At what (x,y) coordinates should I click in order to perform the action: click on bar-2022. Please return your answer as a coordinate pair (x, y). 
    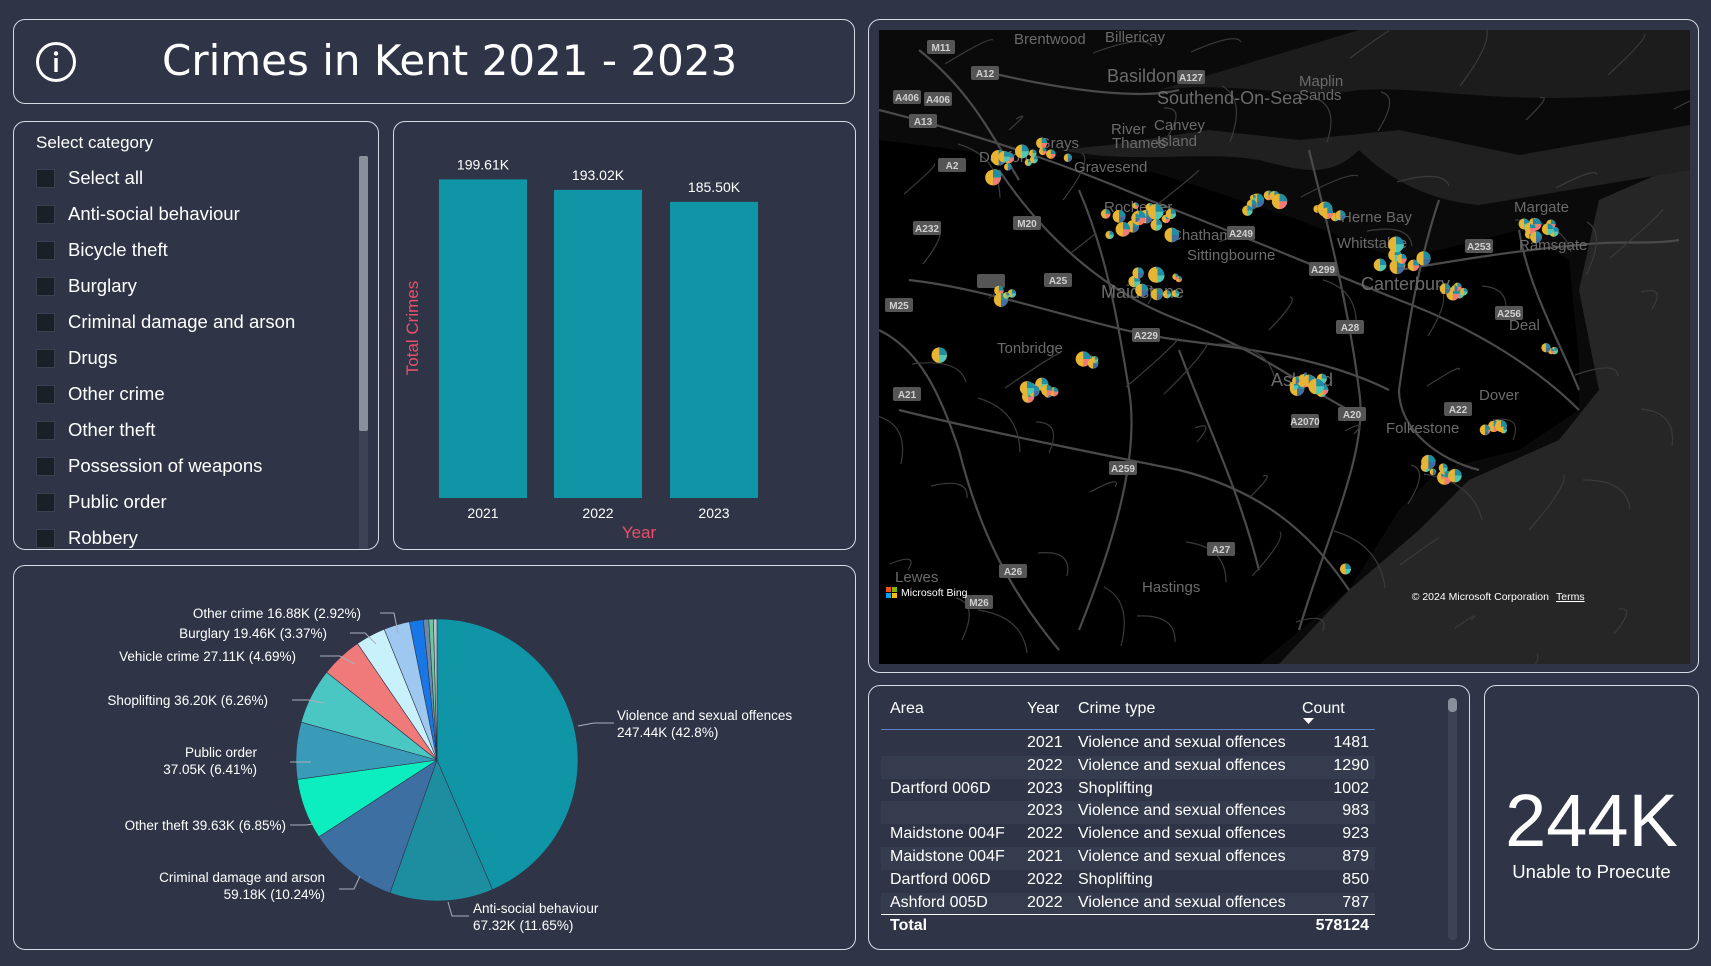
    Looking at the image, I should click on (598, 344).